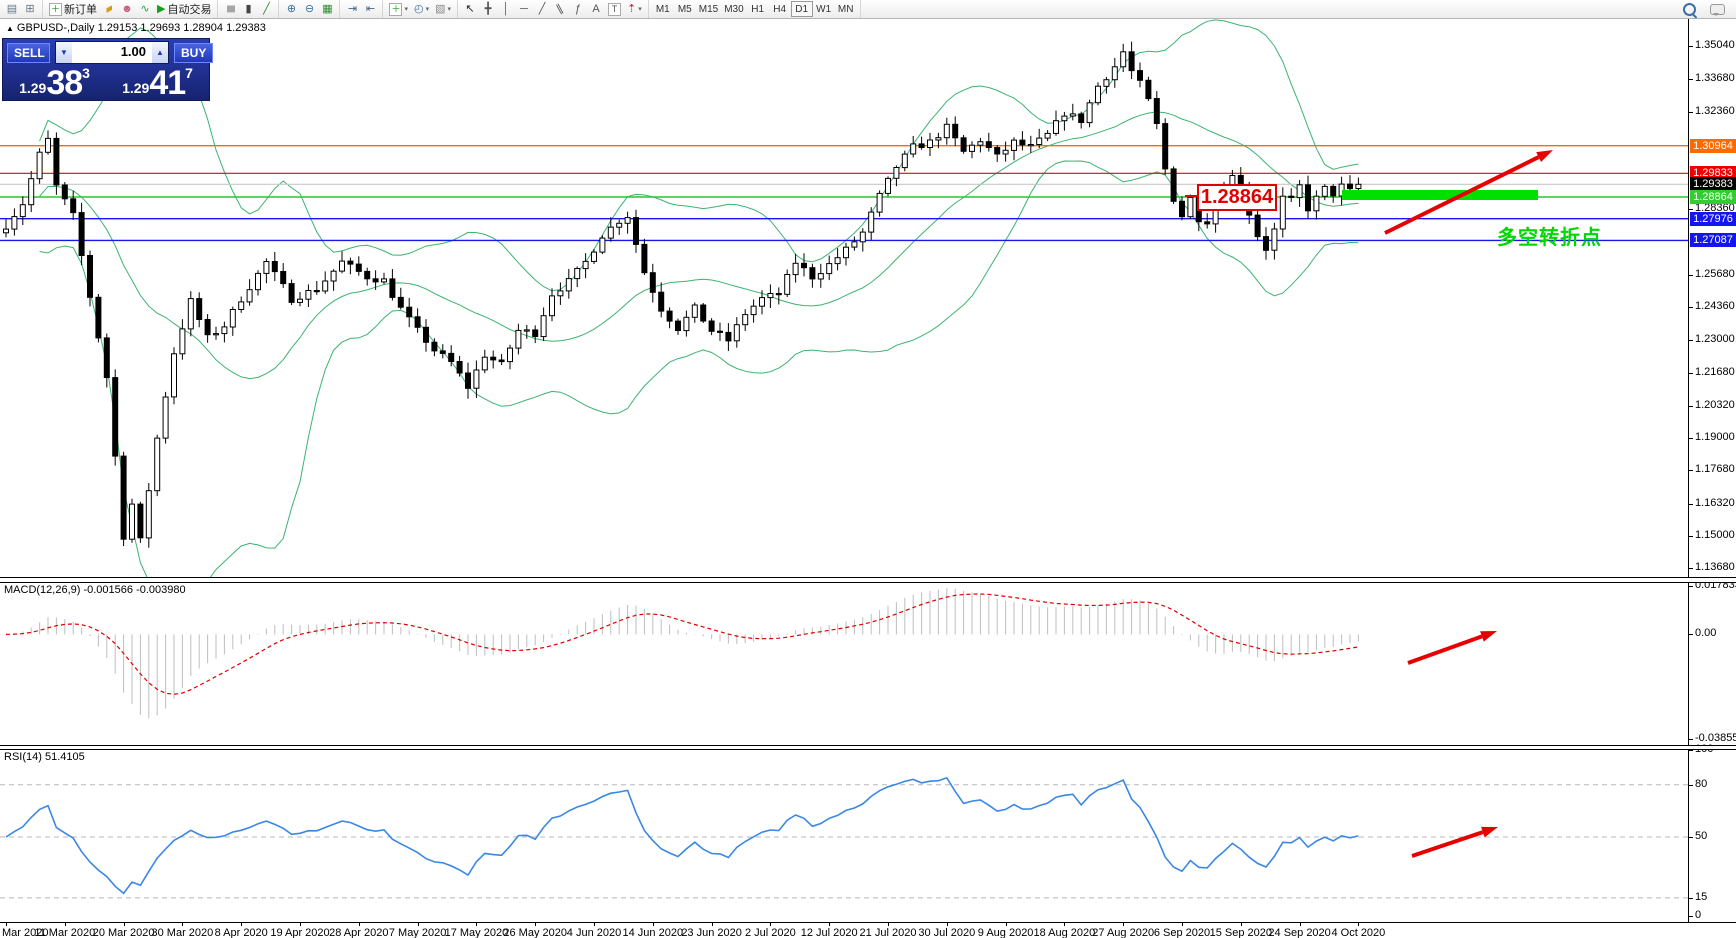 This screenshot has width=1736, height=938. What do you see at coordinates (488, 9) in the screenshot?
I see `toolbar-crosshair-button: ╋` at bounding box center [488, 9].